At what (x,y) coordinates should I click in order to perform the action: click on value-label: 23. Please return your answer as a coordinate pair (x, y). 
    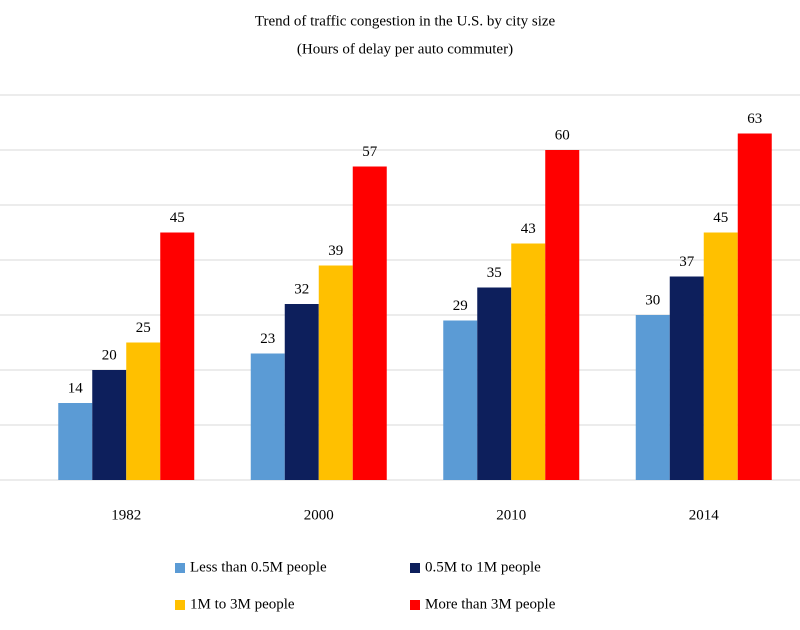
    Looking at the image, I should click on (267, 339).